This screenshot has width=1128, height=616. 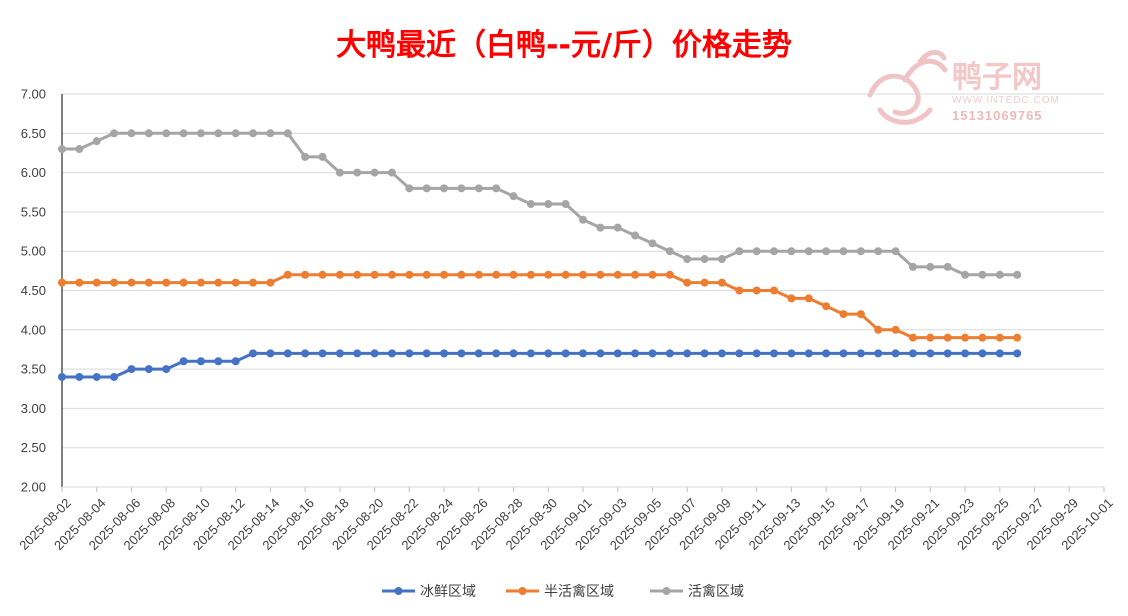 I want to click on legend-item: 冰鲜区域, so click(x=429, y=592).